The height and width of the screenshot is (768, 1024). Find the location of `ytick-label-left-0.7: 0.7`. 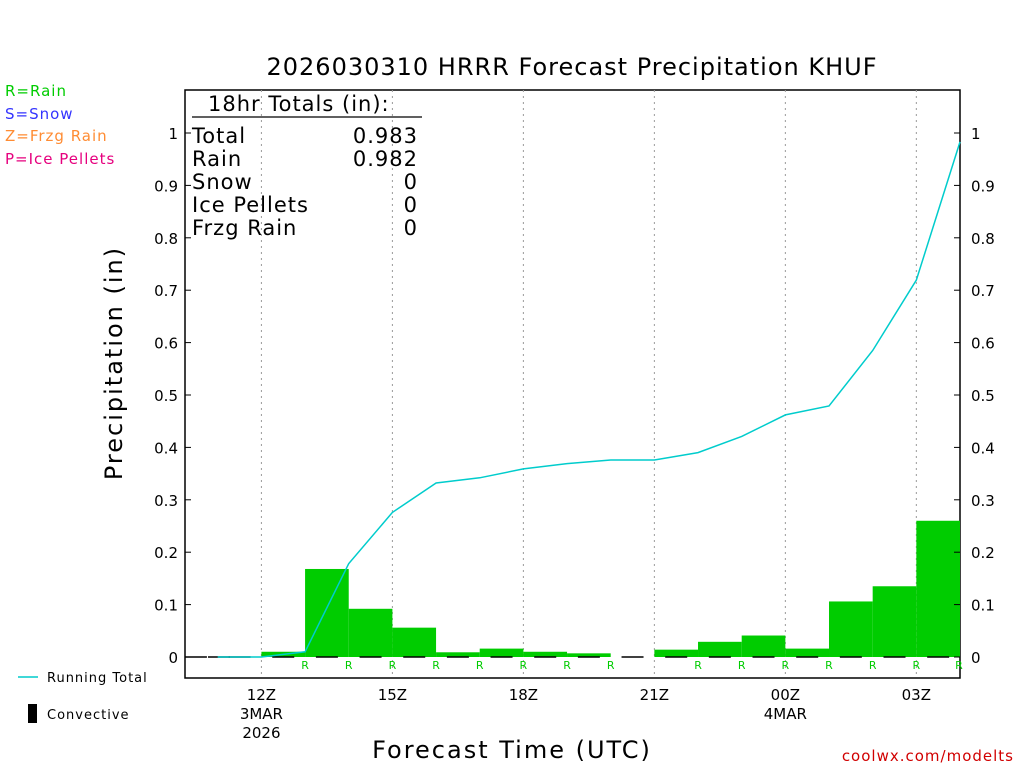

ytick-label-left-0.7: 0.7 is located at coordinates (166, 291).